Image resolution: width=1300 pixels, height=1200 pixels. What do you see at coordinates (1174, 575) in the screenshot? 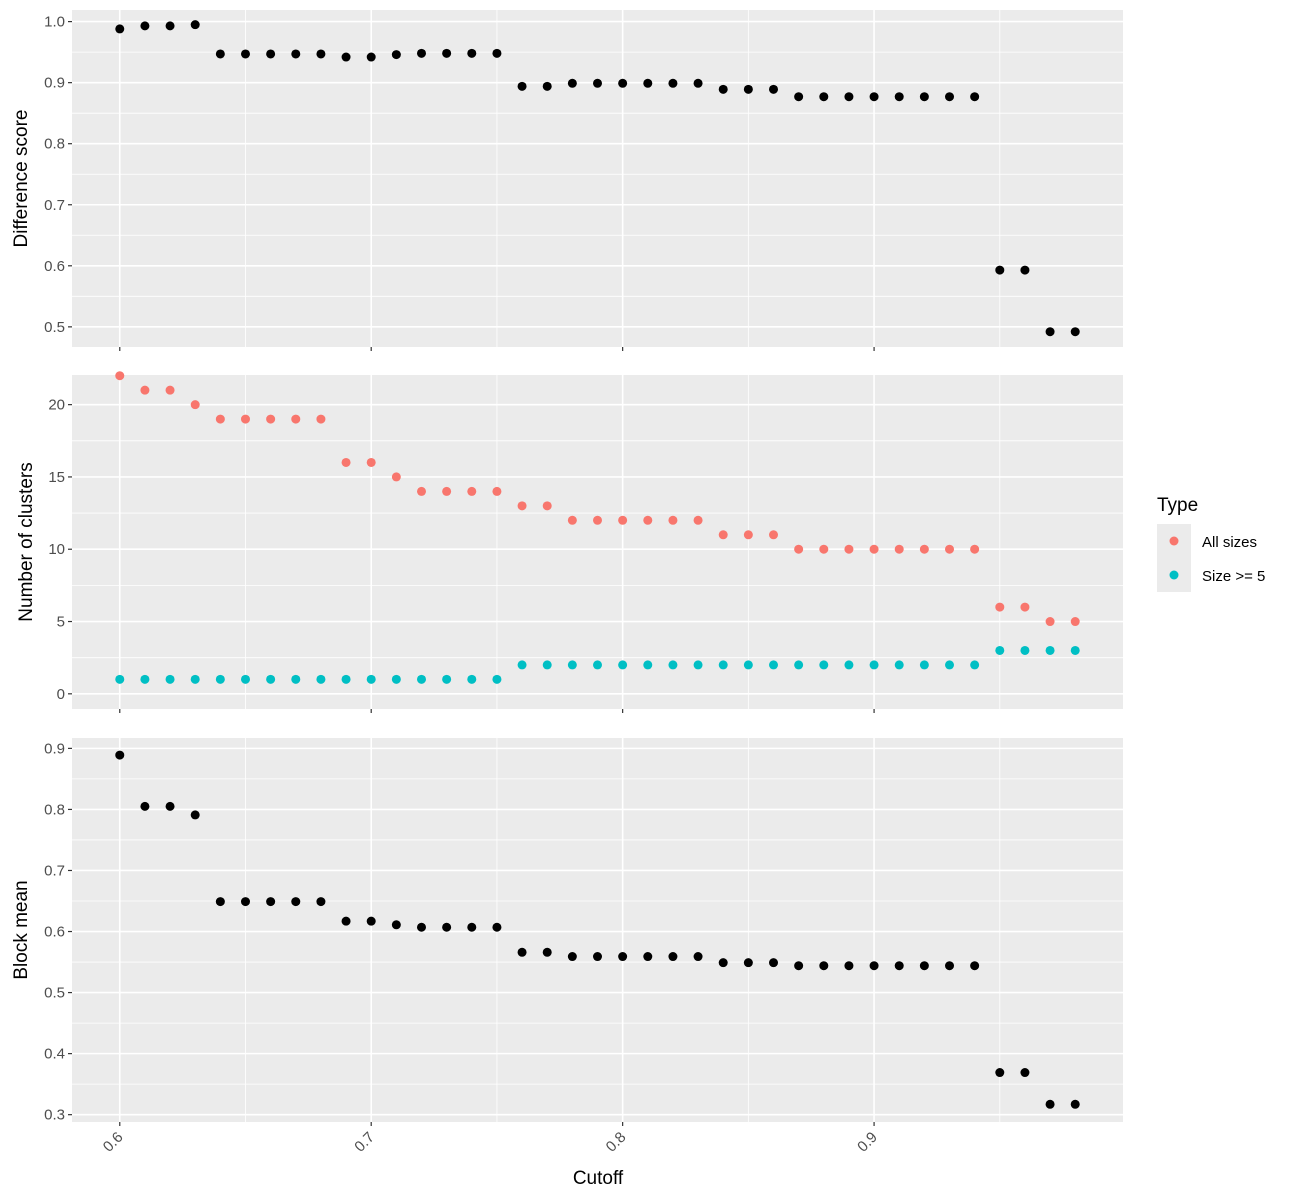
I see `legend-marker` at bounding box center [1174, 575].